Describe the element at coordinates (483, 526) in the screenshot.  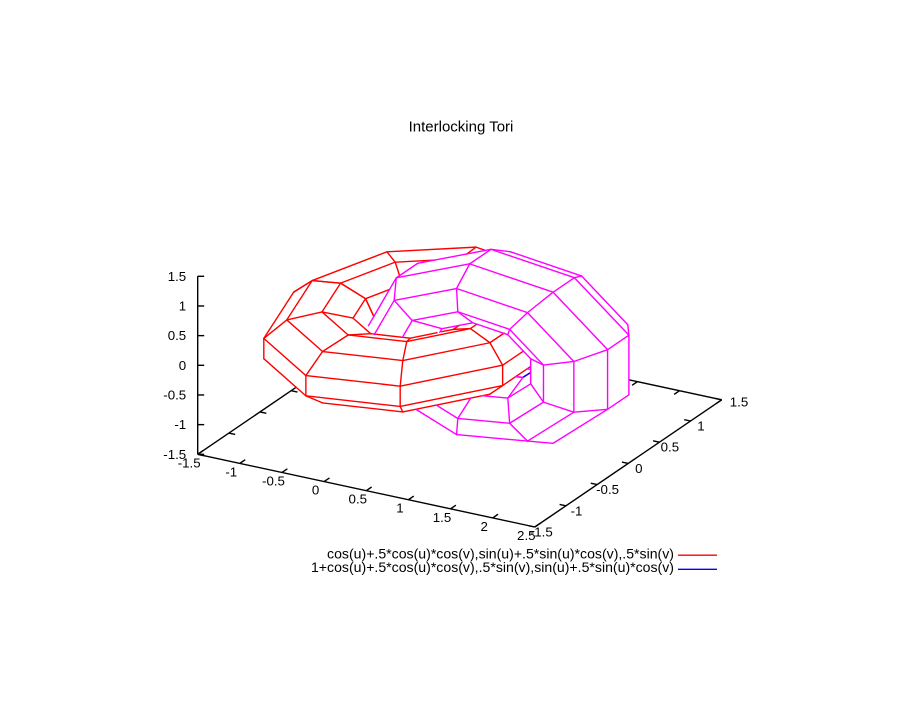
I see `svg-text: 2` at that location.